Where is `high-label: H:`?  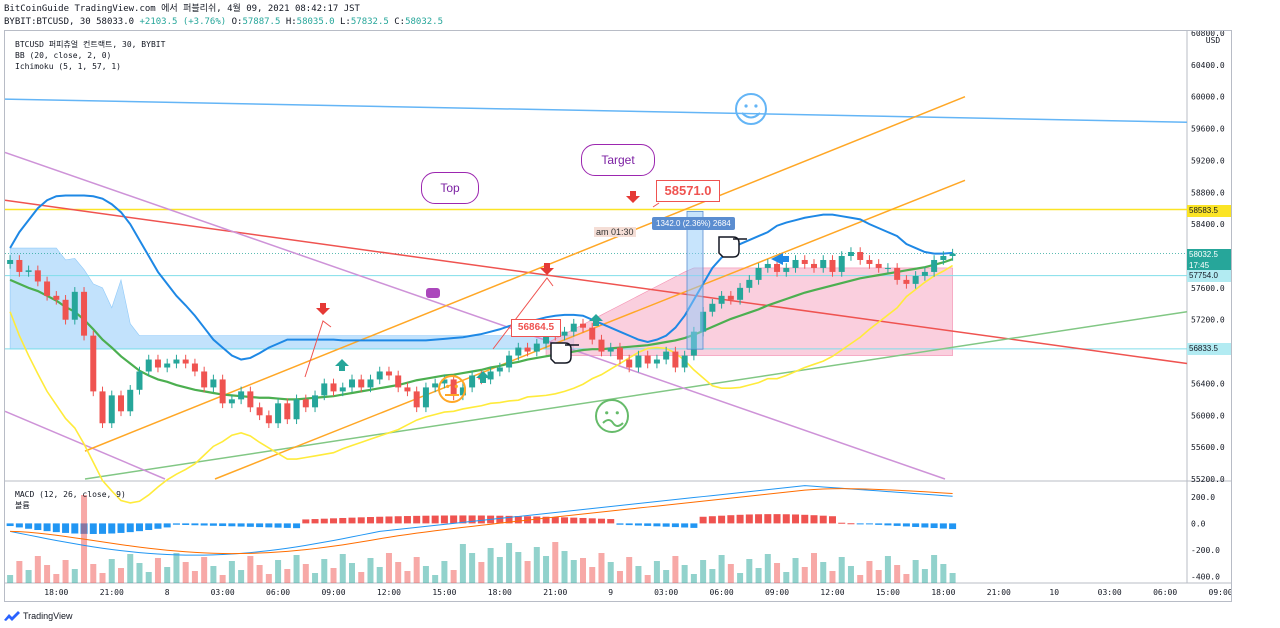 high-label: H: is located at coordinates (291, 22).